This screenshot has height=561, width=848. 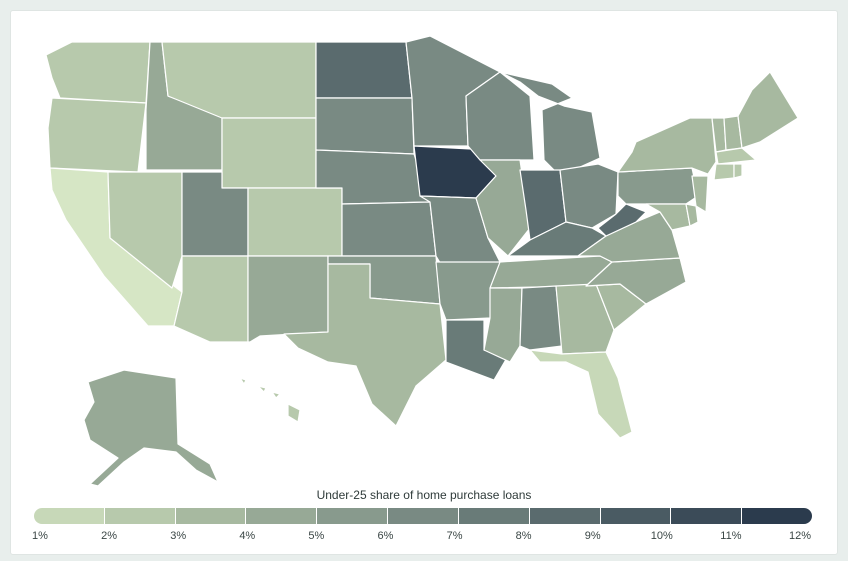 I want to click on legend-tick-label: 1%, so click(x=40, y=536).